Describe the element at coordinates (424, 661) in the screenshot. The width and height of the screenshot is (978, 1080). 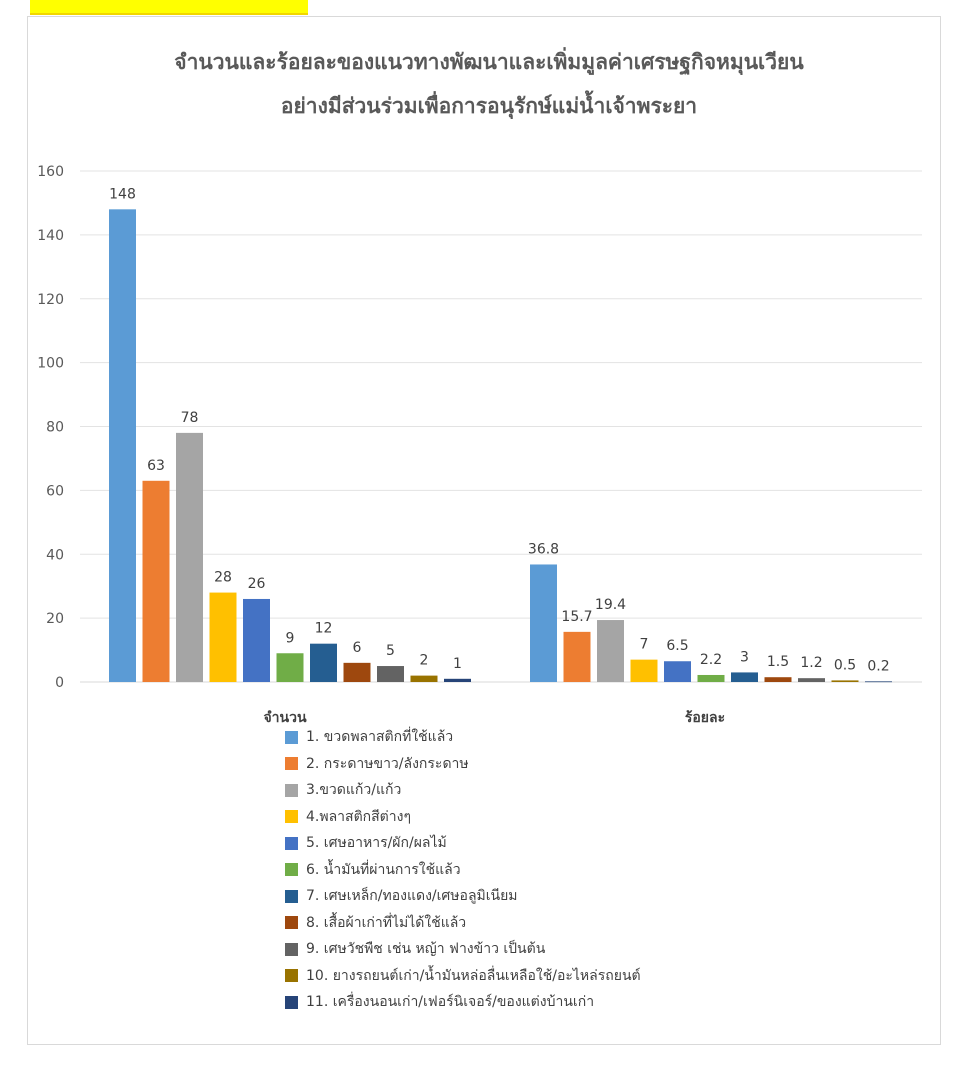
I see `data-label: 2` at that location.